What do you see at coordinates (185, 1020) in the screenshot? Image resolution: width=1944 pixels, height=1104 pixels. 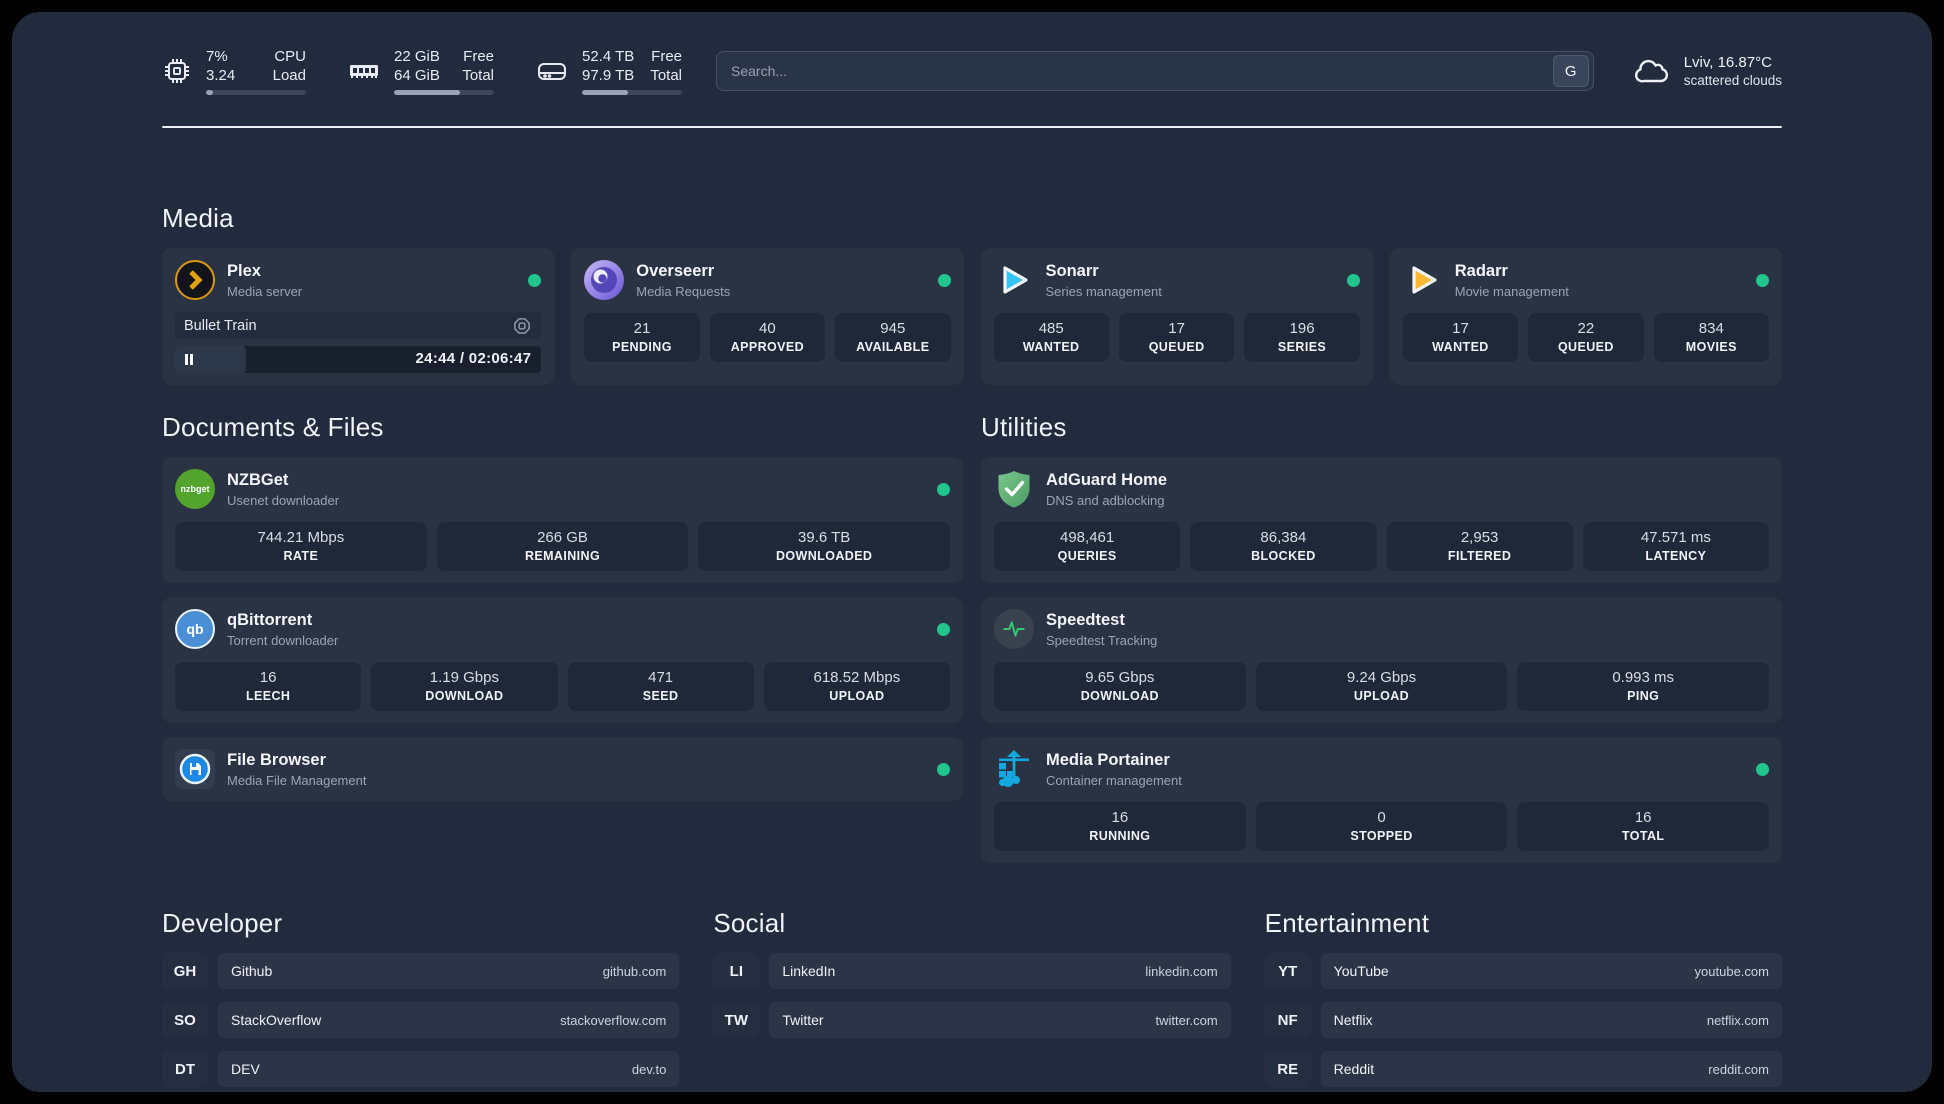 I see `stackoverflow-abbr-icon: SO` at bounding box center [185, 1020].